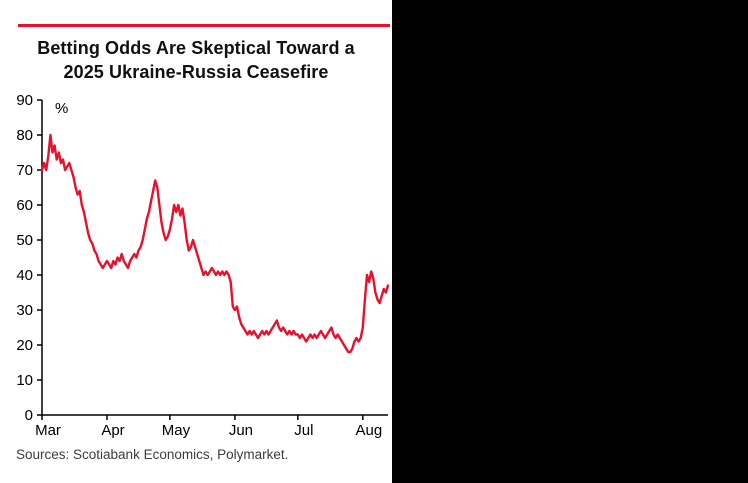 This screenshot has height=483, width=748. Describe the element at coordinates (196, 72) in the screenshot. I see `chart-title-line2: 2025 Ukraine-Russia Ceasefire` at that location.